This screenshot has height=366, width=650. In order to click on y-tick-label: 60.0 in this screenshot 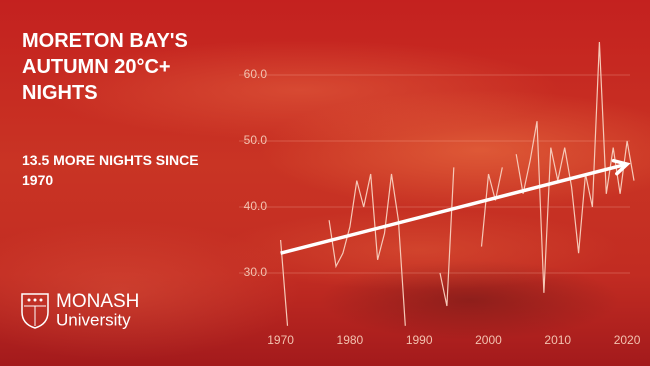, I will do `click(256, 74)`.